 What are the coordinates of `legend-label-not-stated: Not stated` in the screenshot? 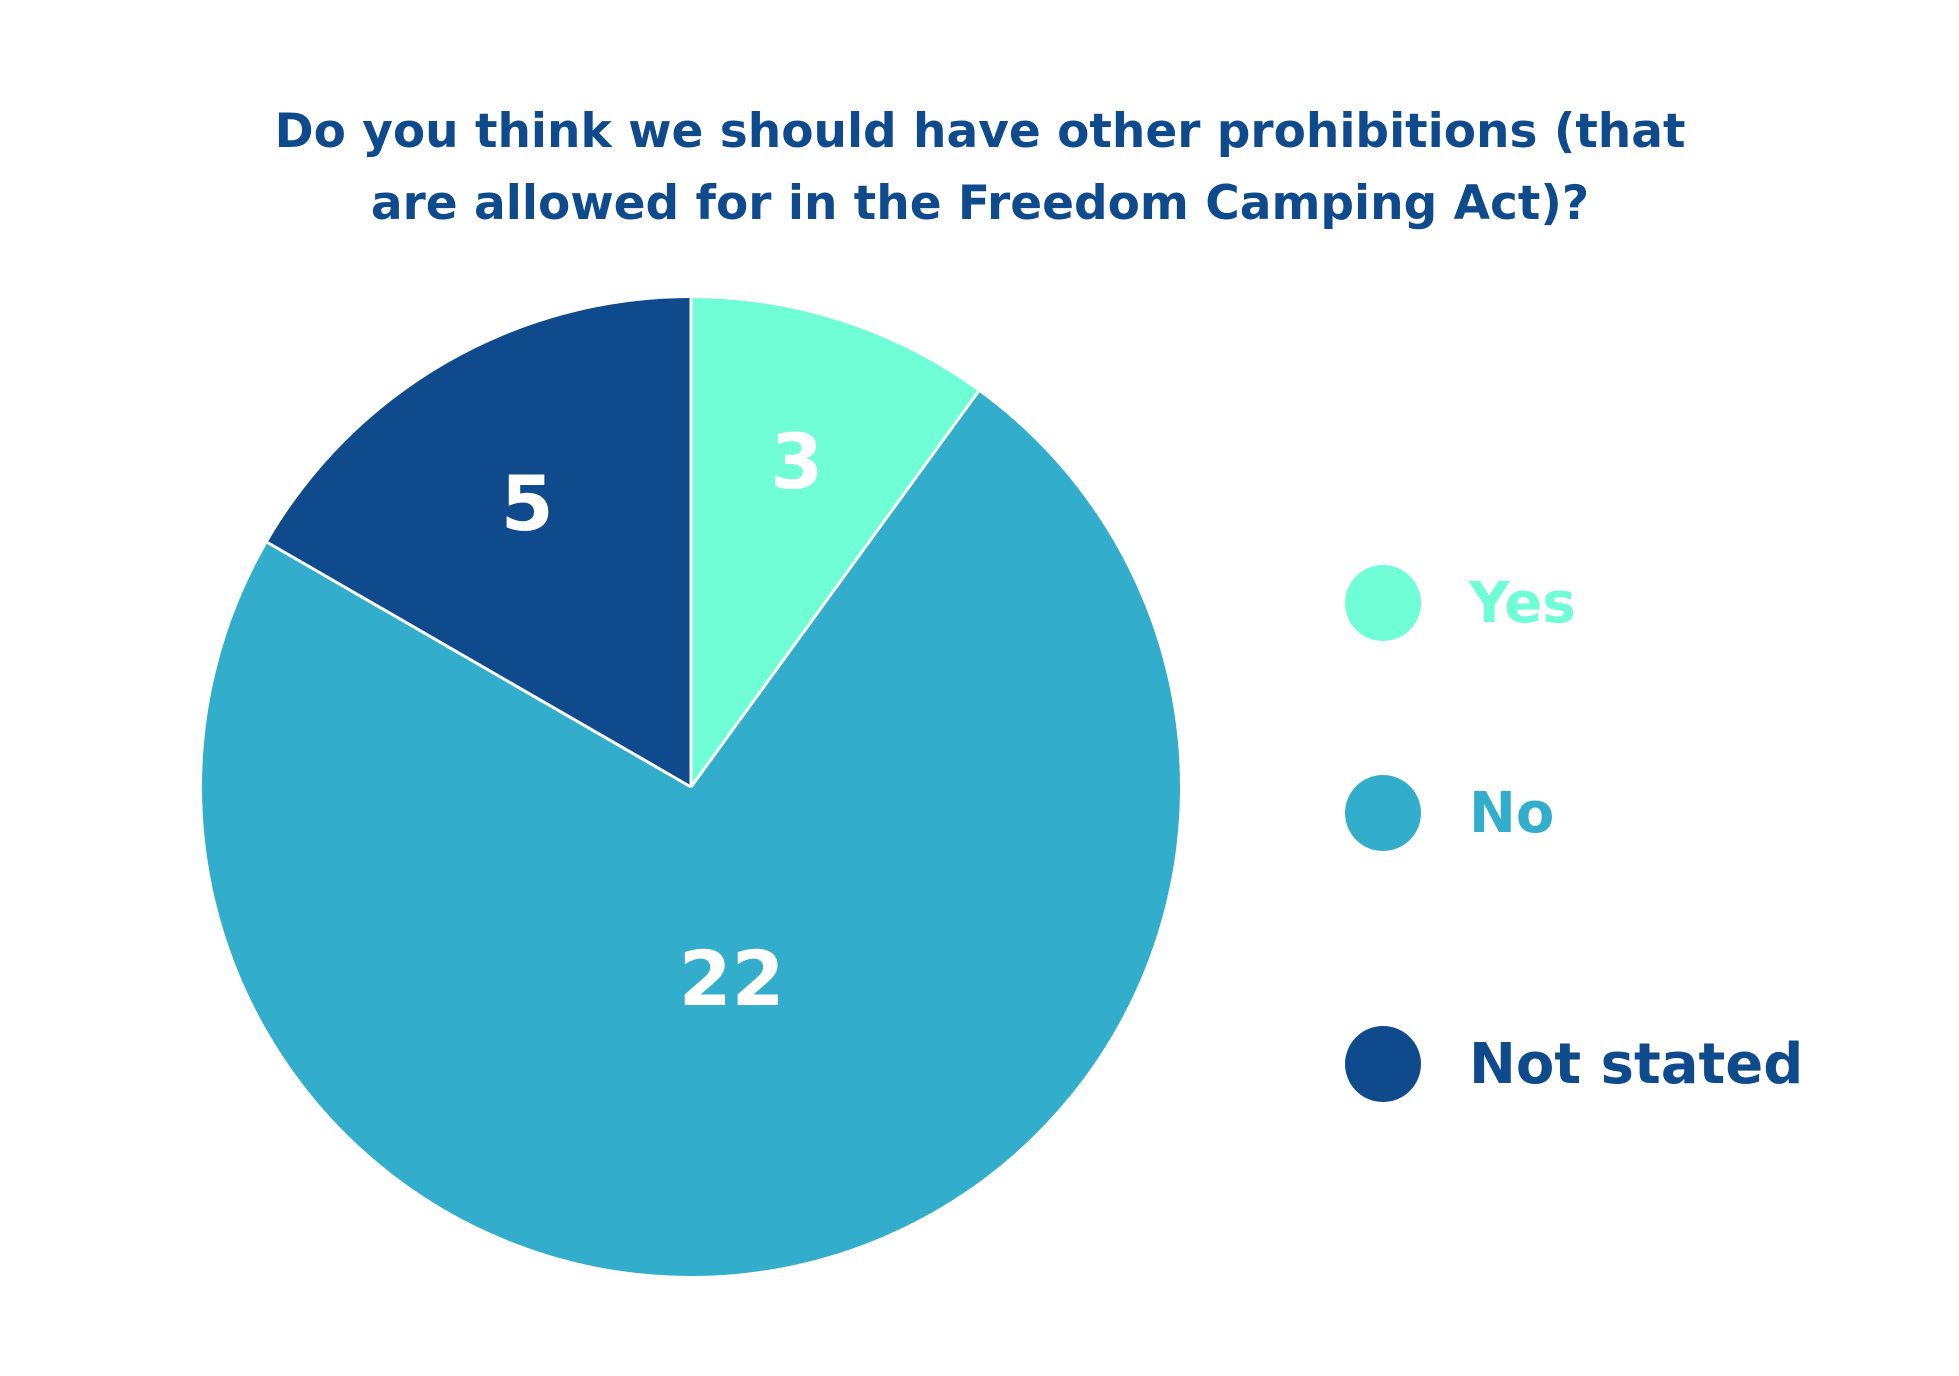 It's located at (1636, 1064).